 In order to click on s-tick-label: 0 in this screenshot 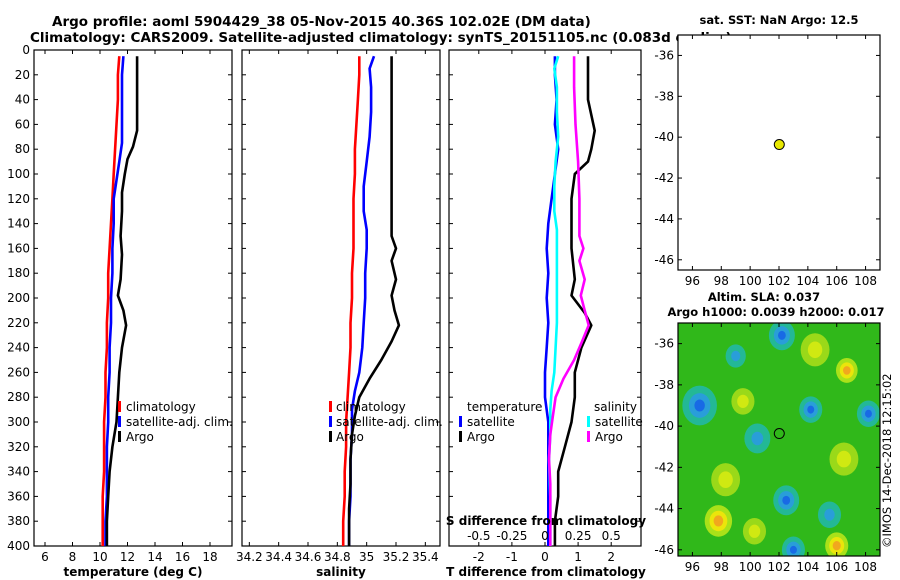, I will do `click(545, 536)`.